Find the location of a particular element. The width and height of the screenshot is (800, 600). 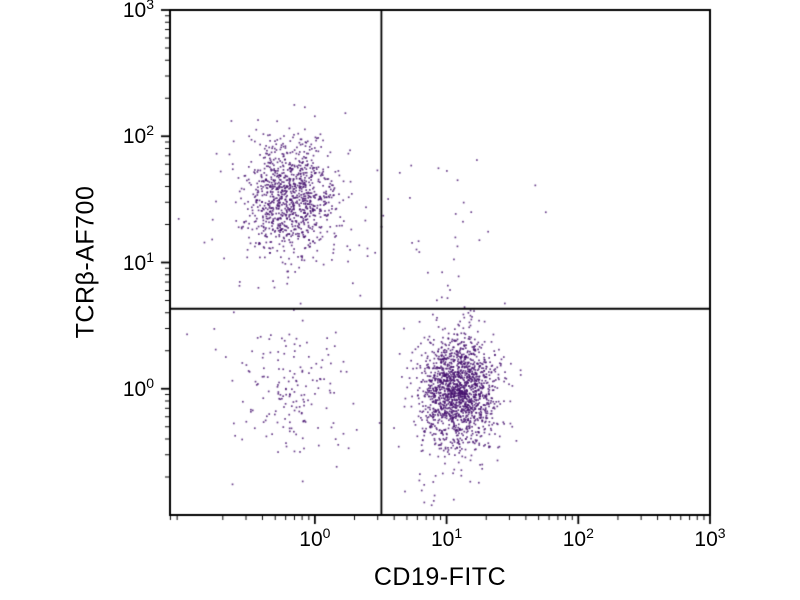

y-tick-label: 10¹ is located at coordinates (138, 261).